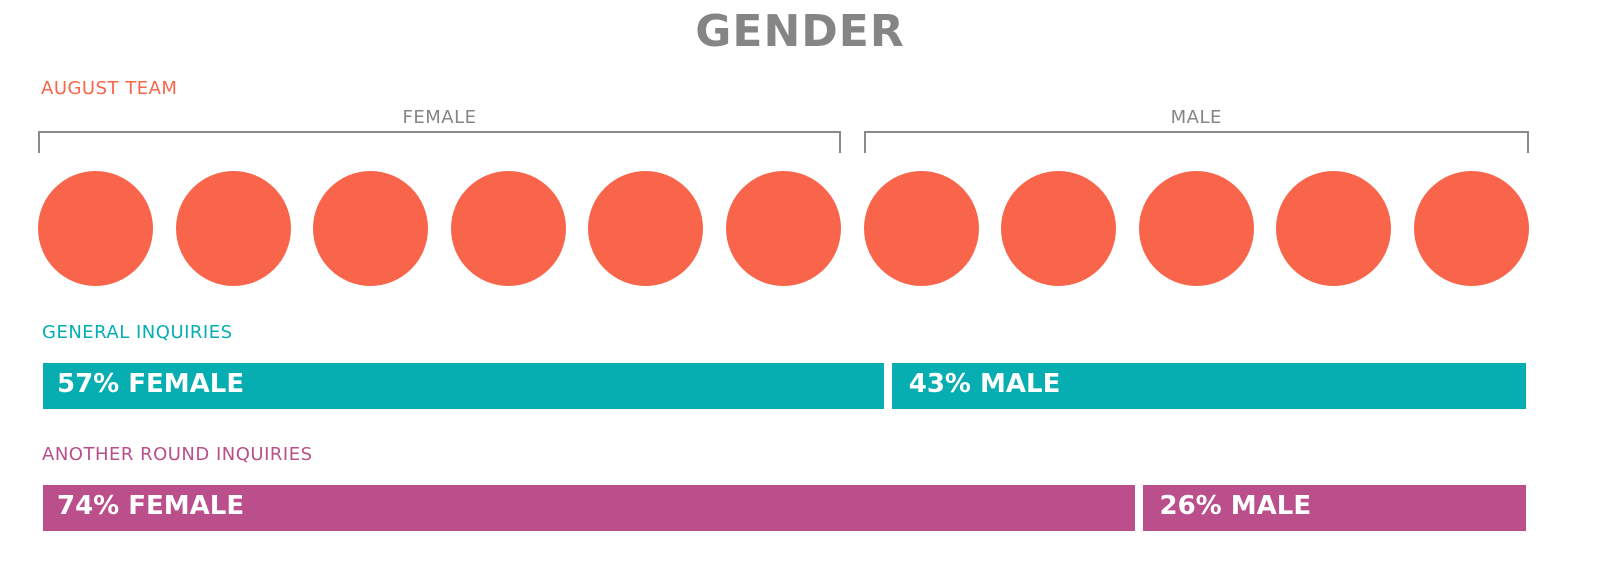 The height and width of the screenshot is (569, 1600). I want to click on general-female-bar-label: 57% FEMALE, so click(151, 384).